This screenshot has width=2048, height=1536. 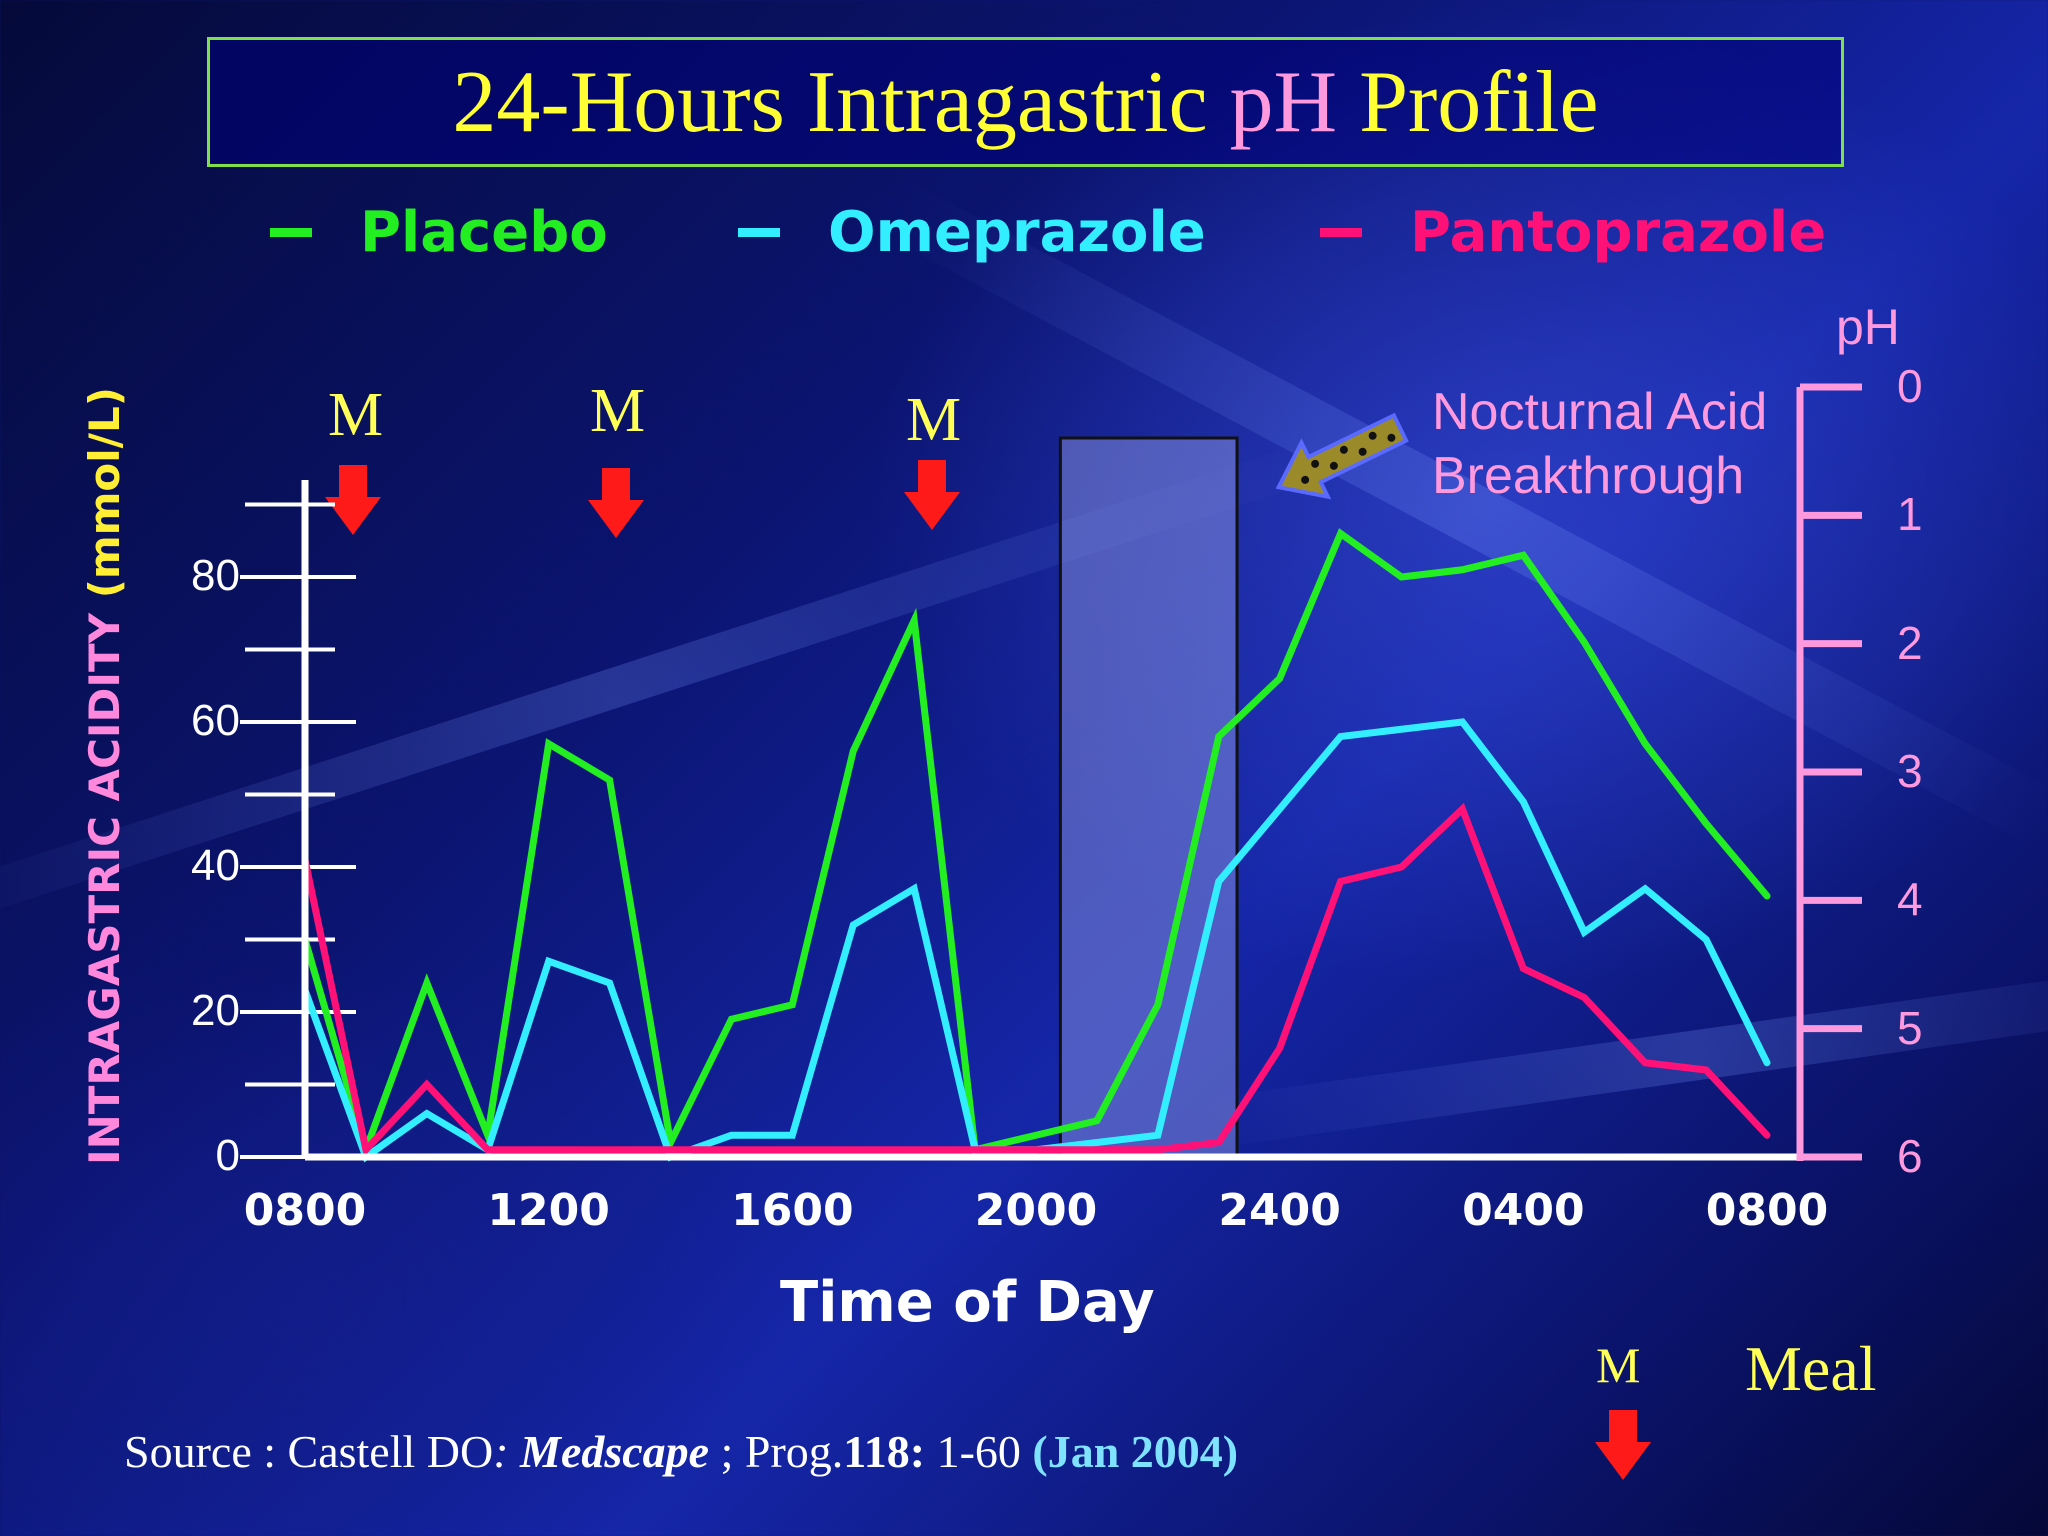 I want to click on x-tick-label: 1200, so click(x=548, y=1210).